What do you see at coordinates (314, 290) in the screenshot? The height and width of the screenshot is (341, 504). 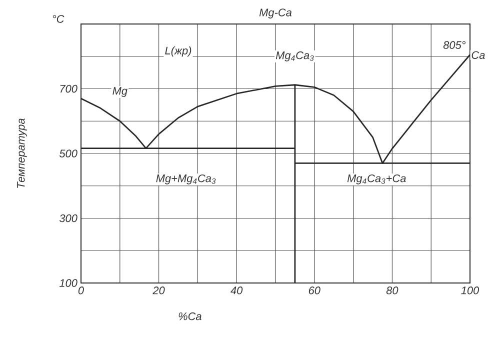 I see `x-tick-label: 60` at bounding box center [314, 290].